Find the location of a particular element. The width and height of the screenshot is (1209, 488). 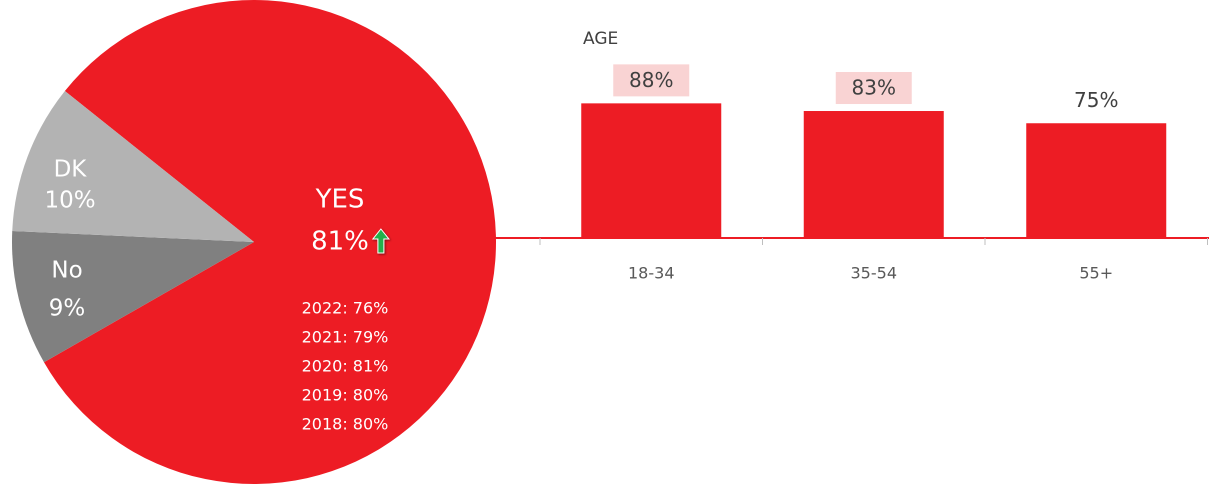

history-annotation: 2020: 81% is located at coordinates (345, 366).